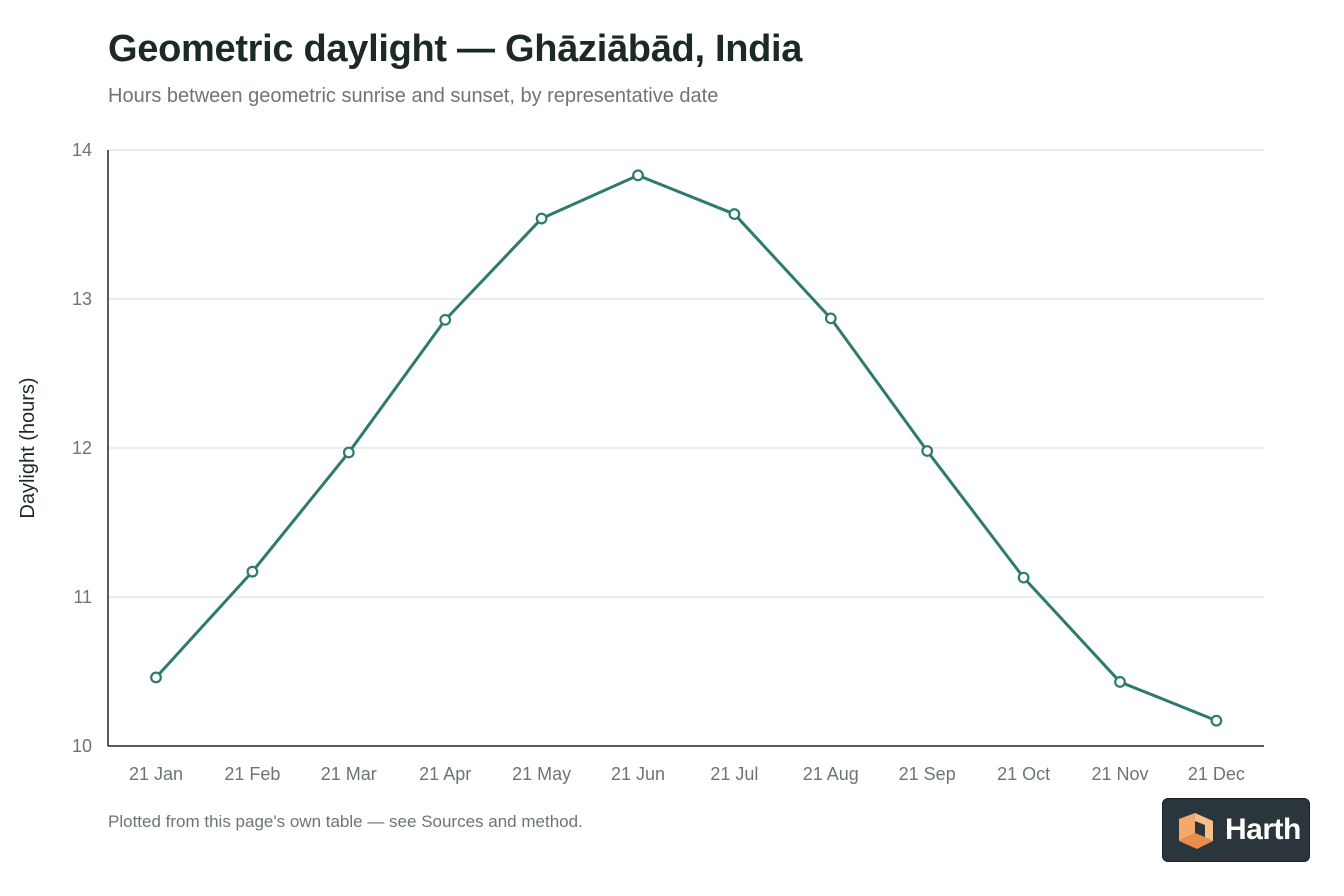 The width and height of the screenshot is (1344, 896). Describe the element at coordinates (349, 774) in the screenshot. I see `x-tick-label: 21 Mar` at that location.